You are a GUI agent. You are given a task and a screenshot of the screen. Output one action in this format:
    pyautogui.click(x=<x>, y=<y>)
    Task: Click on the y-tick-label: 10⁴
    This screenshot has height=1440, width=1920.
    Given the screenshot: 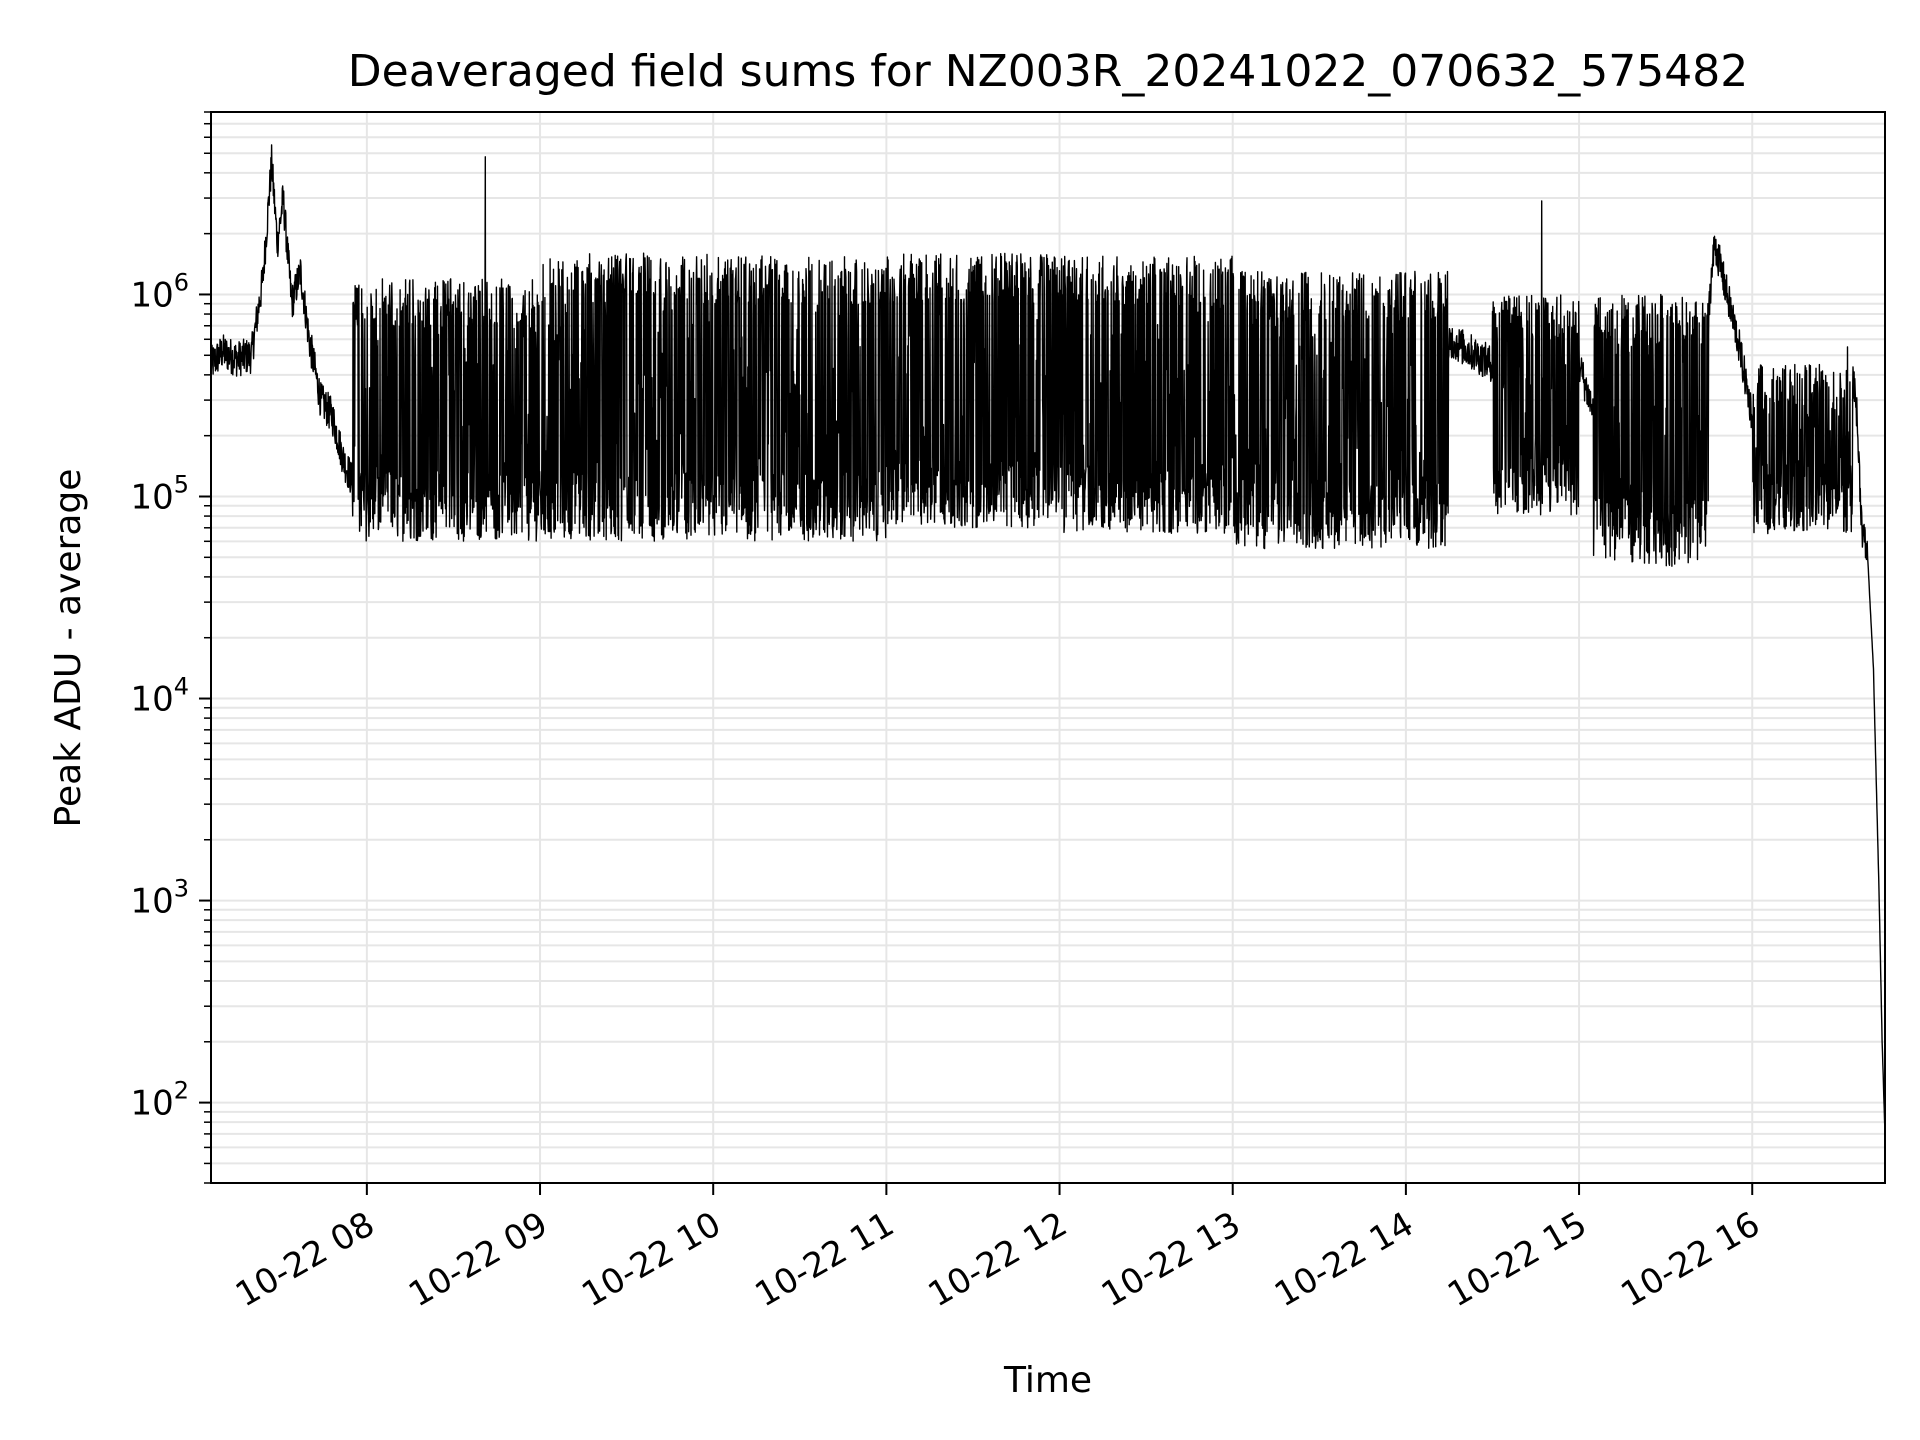 What is the action you would take?
    pyautogui.click(x=159, y=696)
    